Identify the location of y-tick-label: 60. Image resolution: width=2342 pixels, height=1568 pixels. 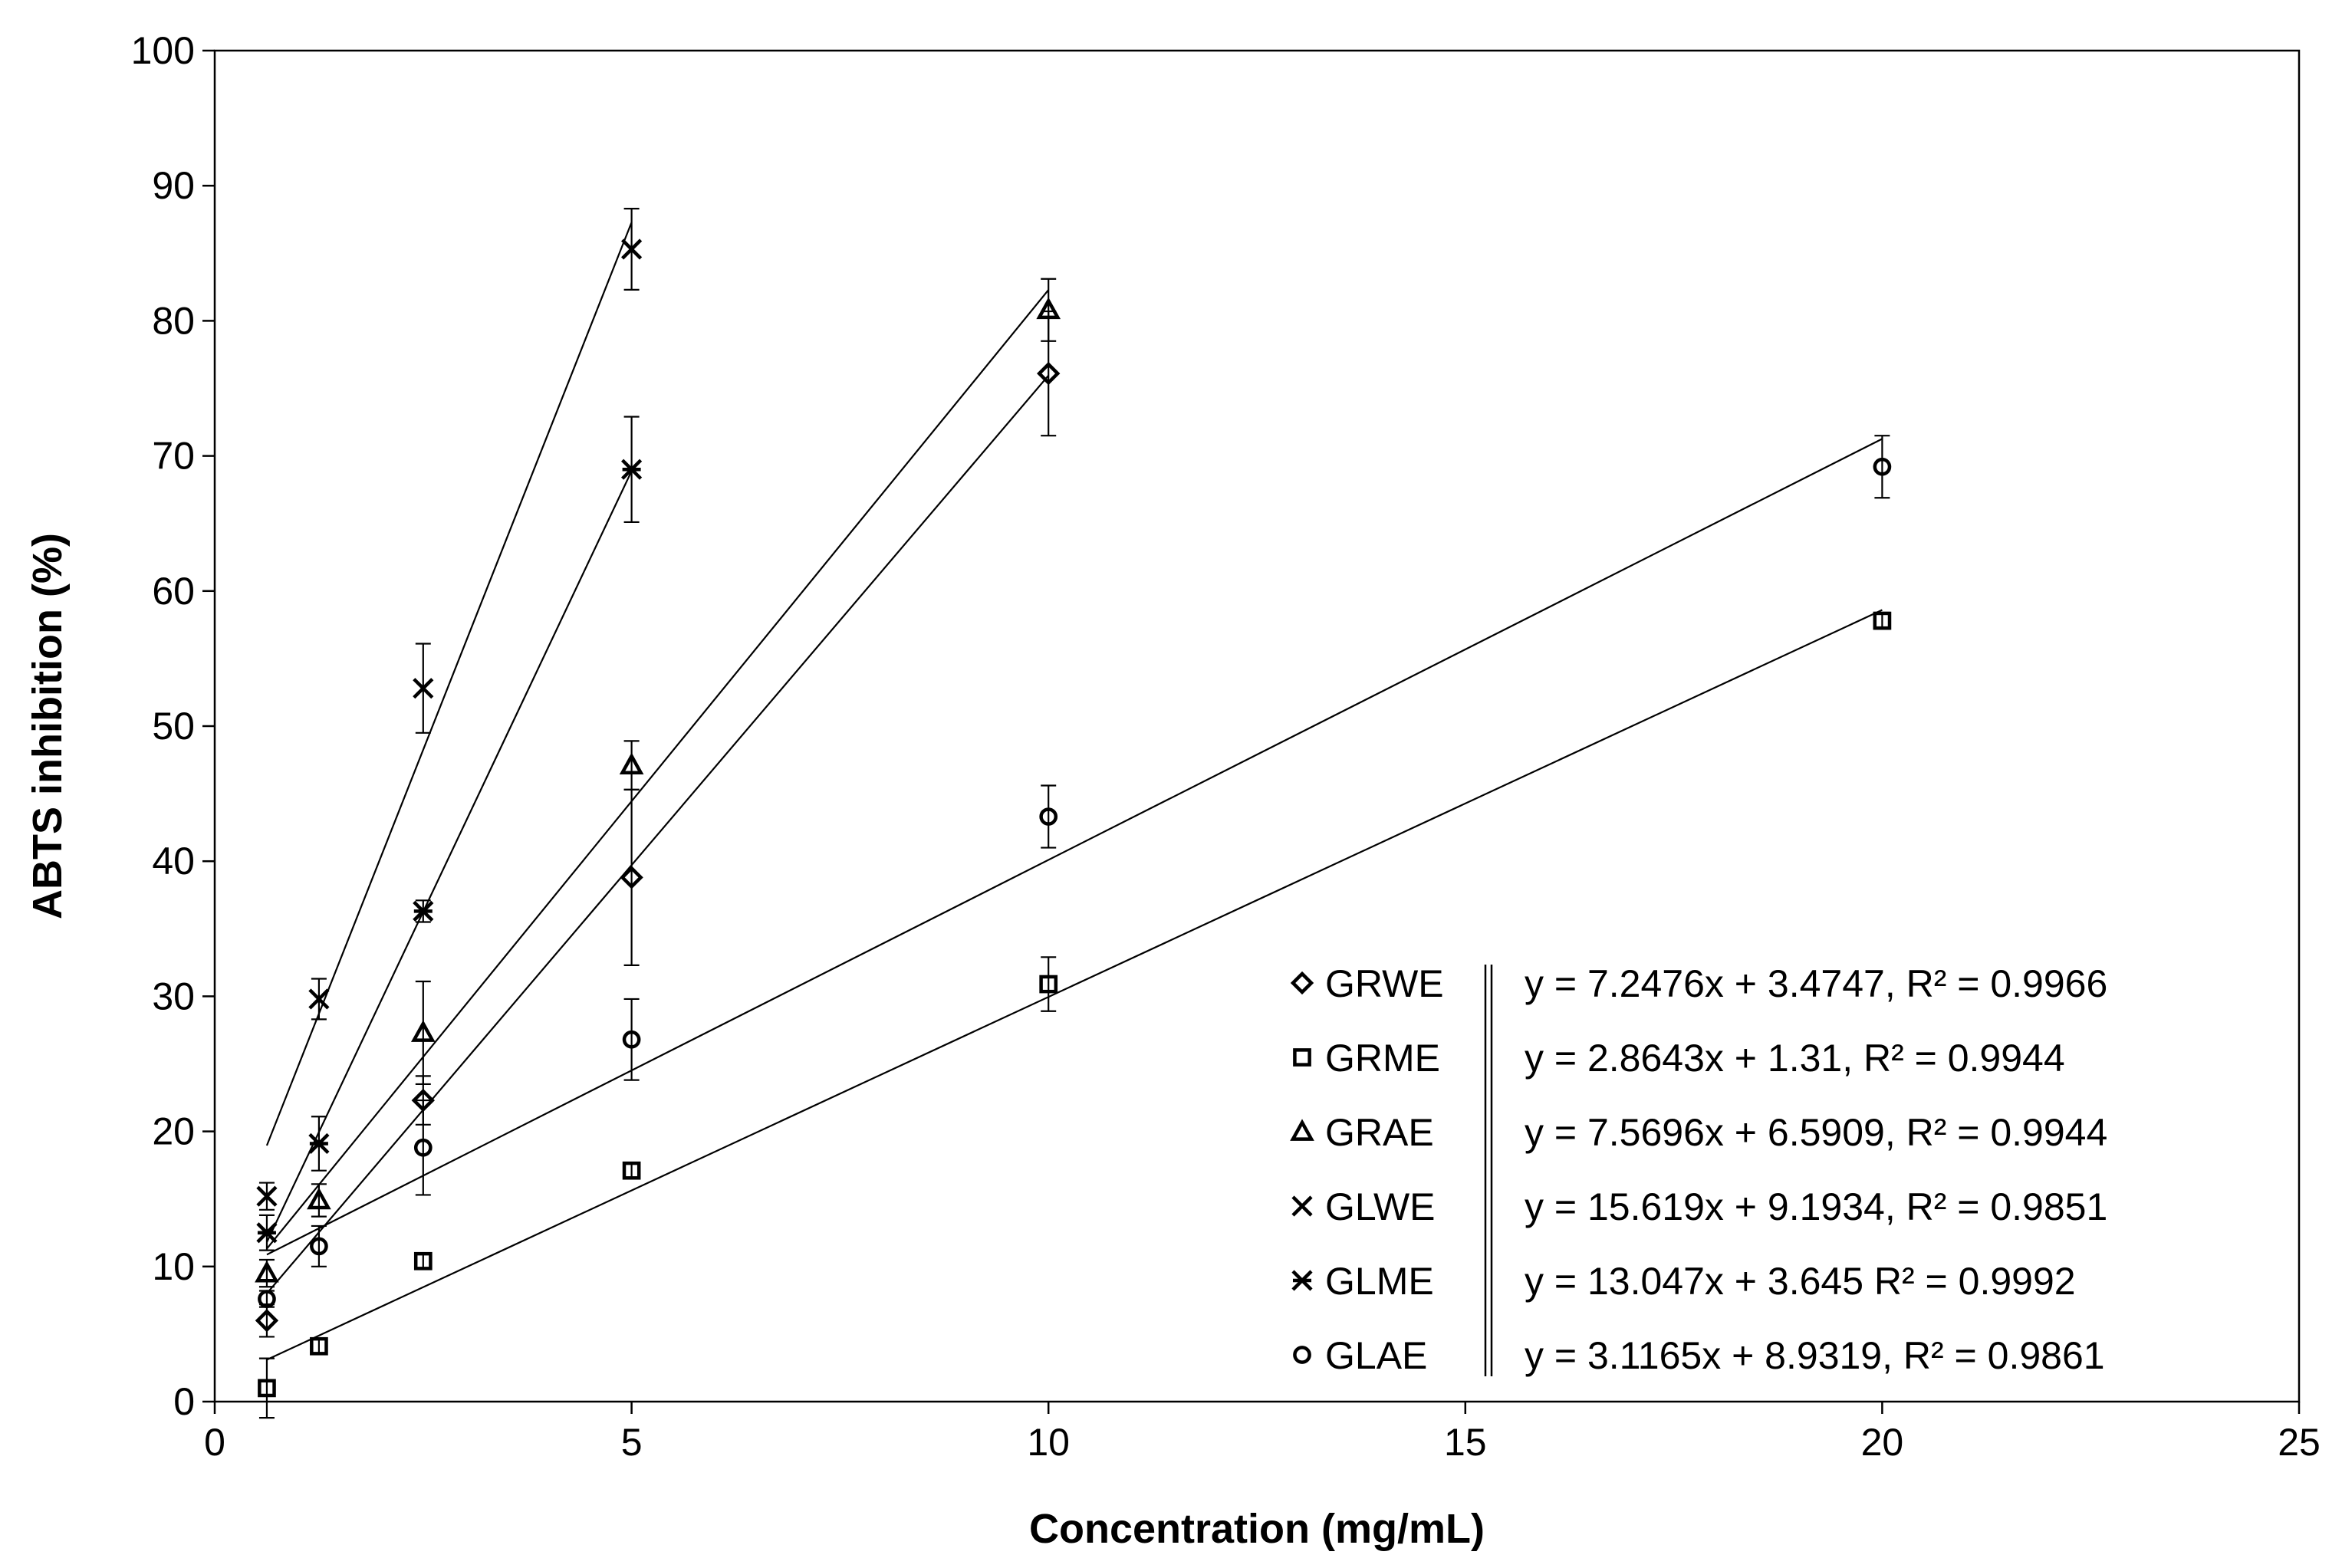
(173, 592).